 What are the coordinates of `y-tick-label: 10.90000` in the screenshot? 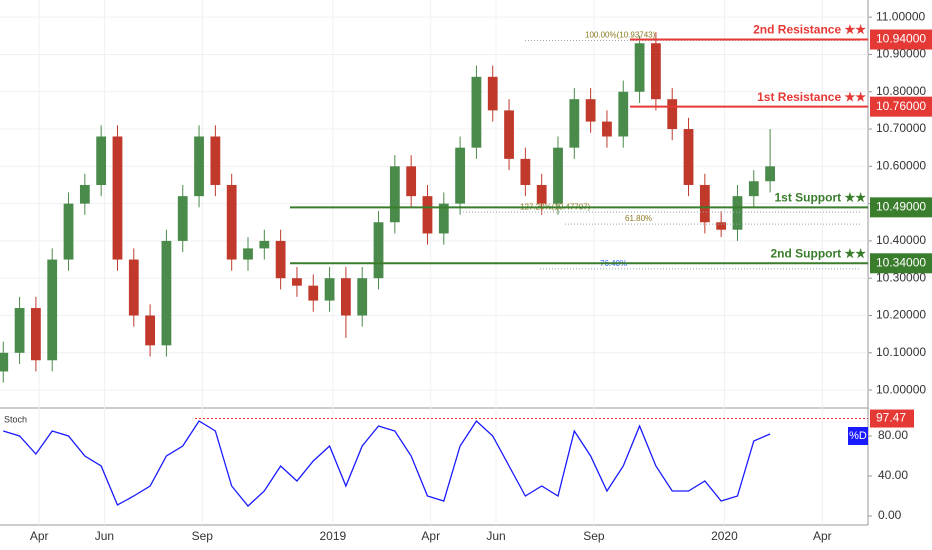 It's located at (901, 54).